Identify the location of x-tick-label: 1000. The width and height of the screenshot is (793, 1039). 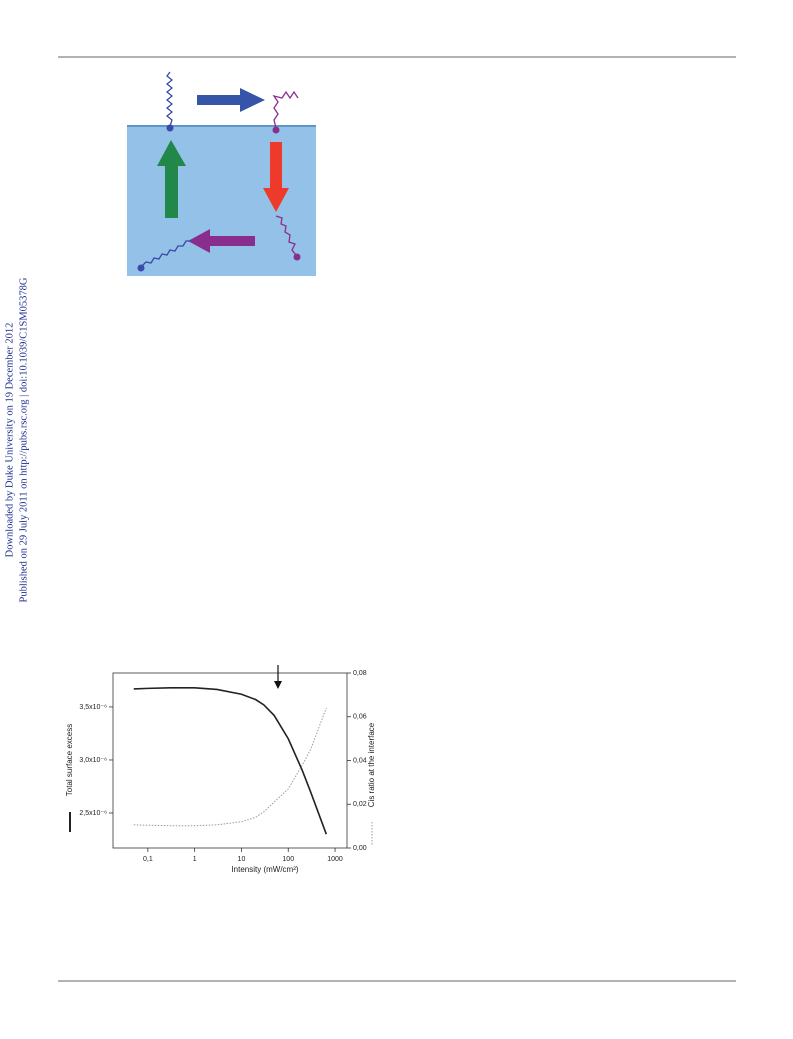
(335, 859).